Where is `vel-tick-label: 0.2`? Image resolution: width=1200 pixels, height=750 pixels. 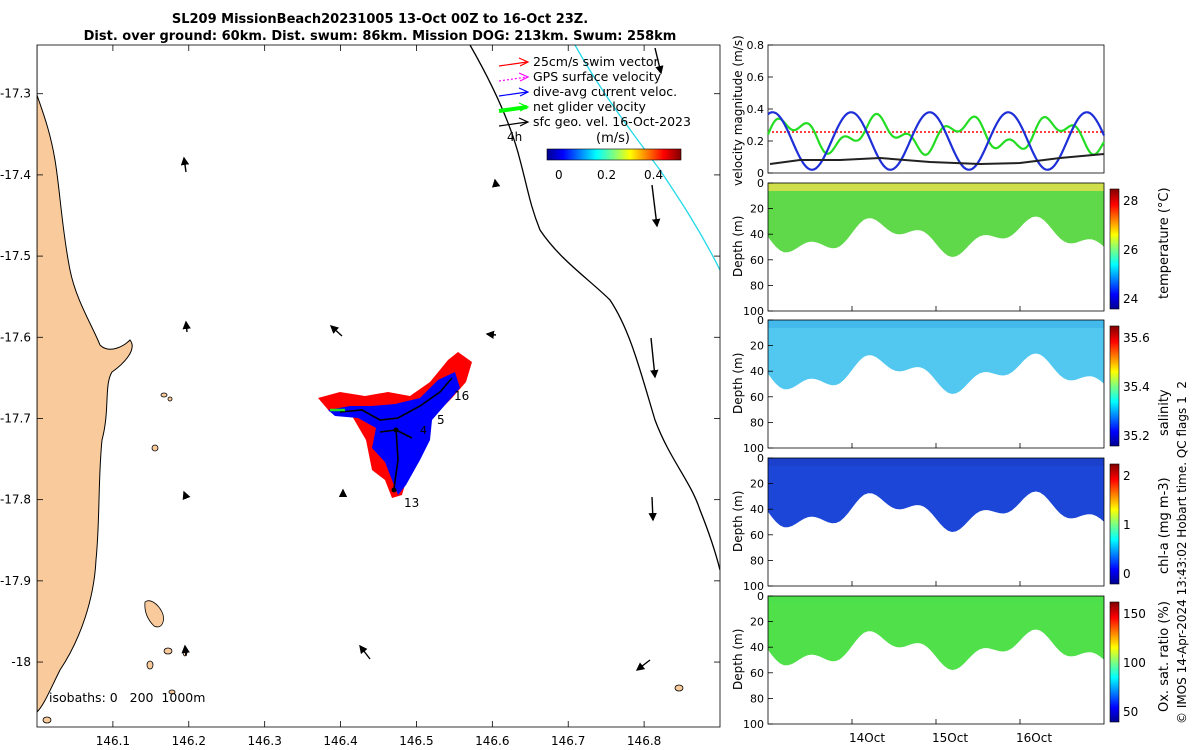
vel-tick-label: 0.2 is located at coordinates (756, 141).